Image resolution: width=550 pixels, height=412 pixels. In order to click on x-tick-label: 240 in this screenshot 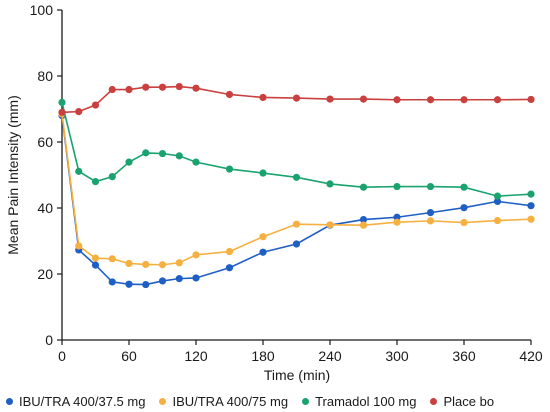, I will do `click(330, 356)`.